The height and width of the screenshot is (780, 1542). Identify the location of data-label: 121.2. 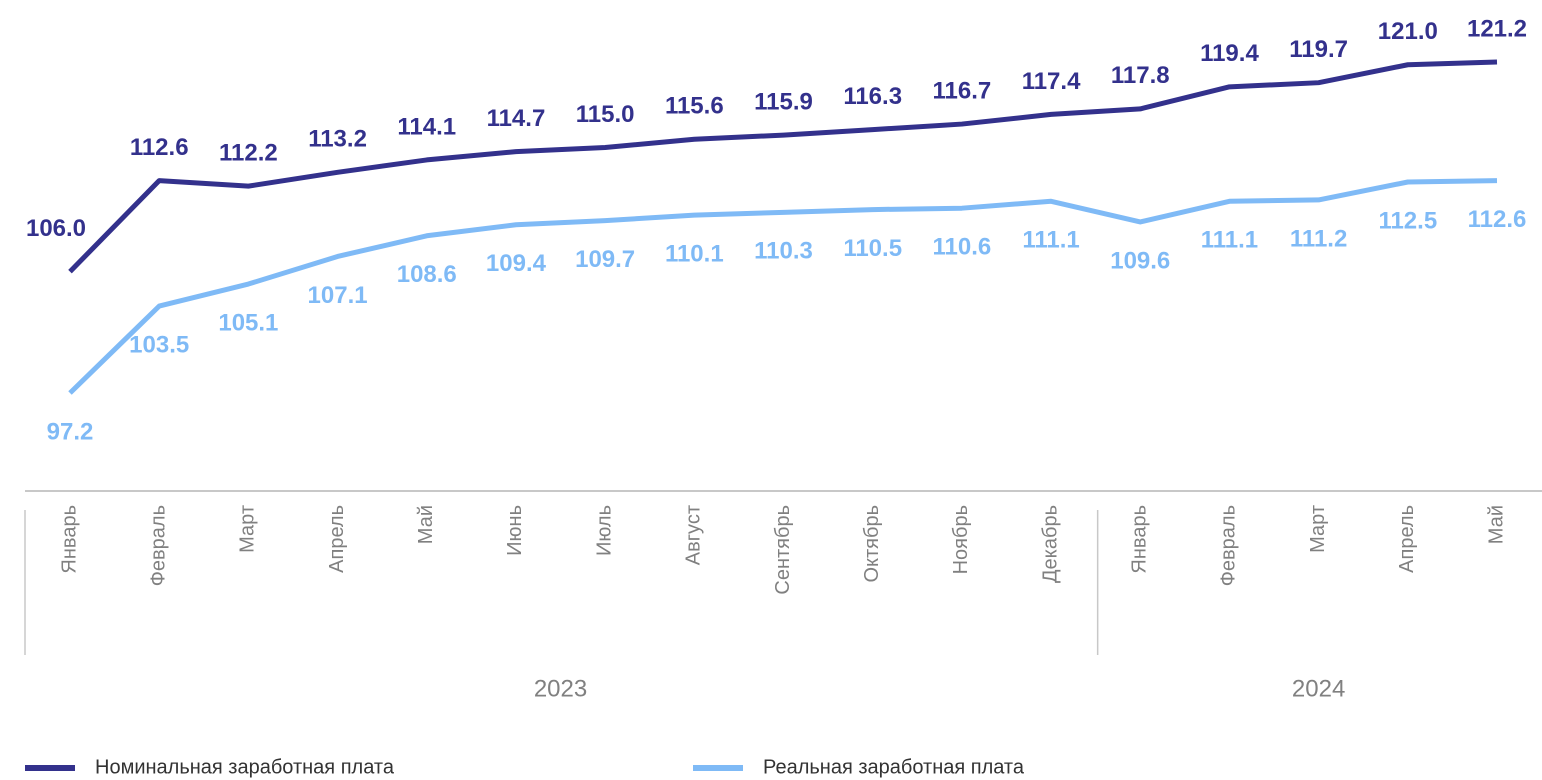
(1497, 28).